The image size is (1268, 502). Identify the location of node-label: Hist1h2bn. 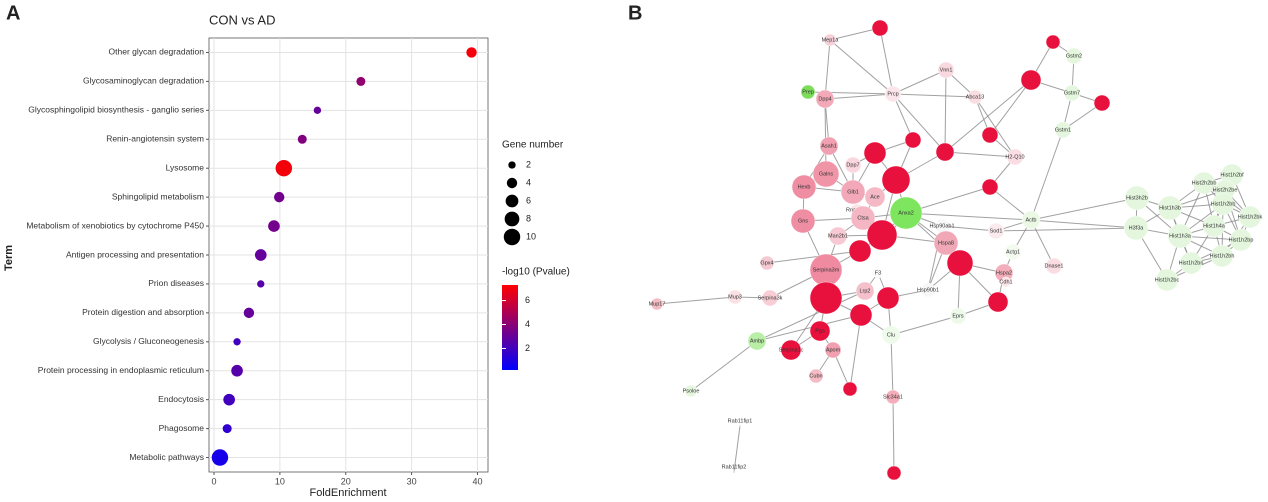
(1191, 263).